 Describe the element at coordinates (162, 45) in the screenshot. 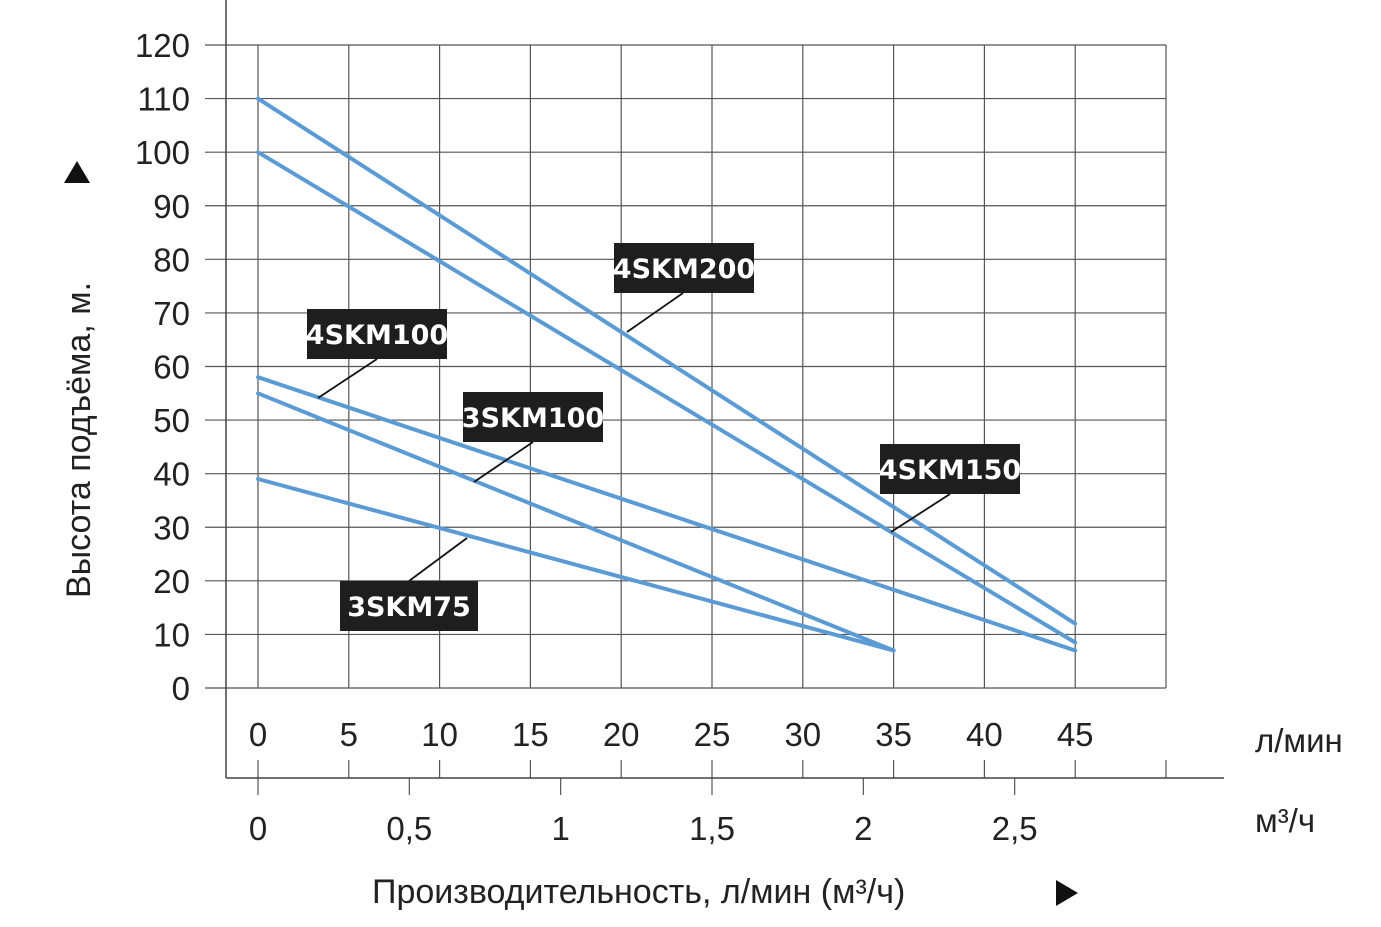

I see `y-tick-label: 120` at that location.